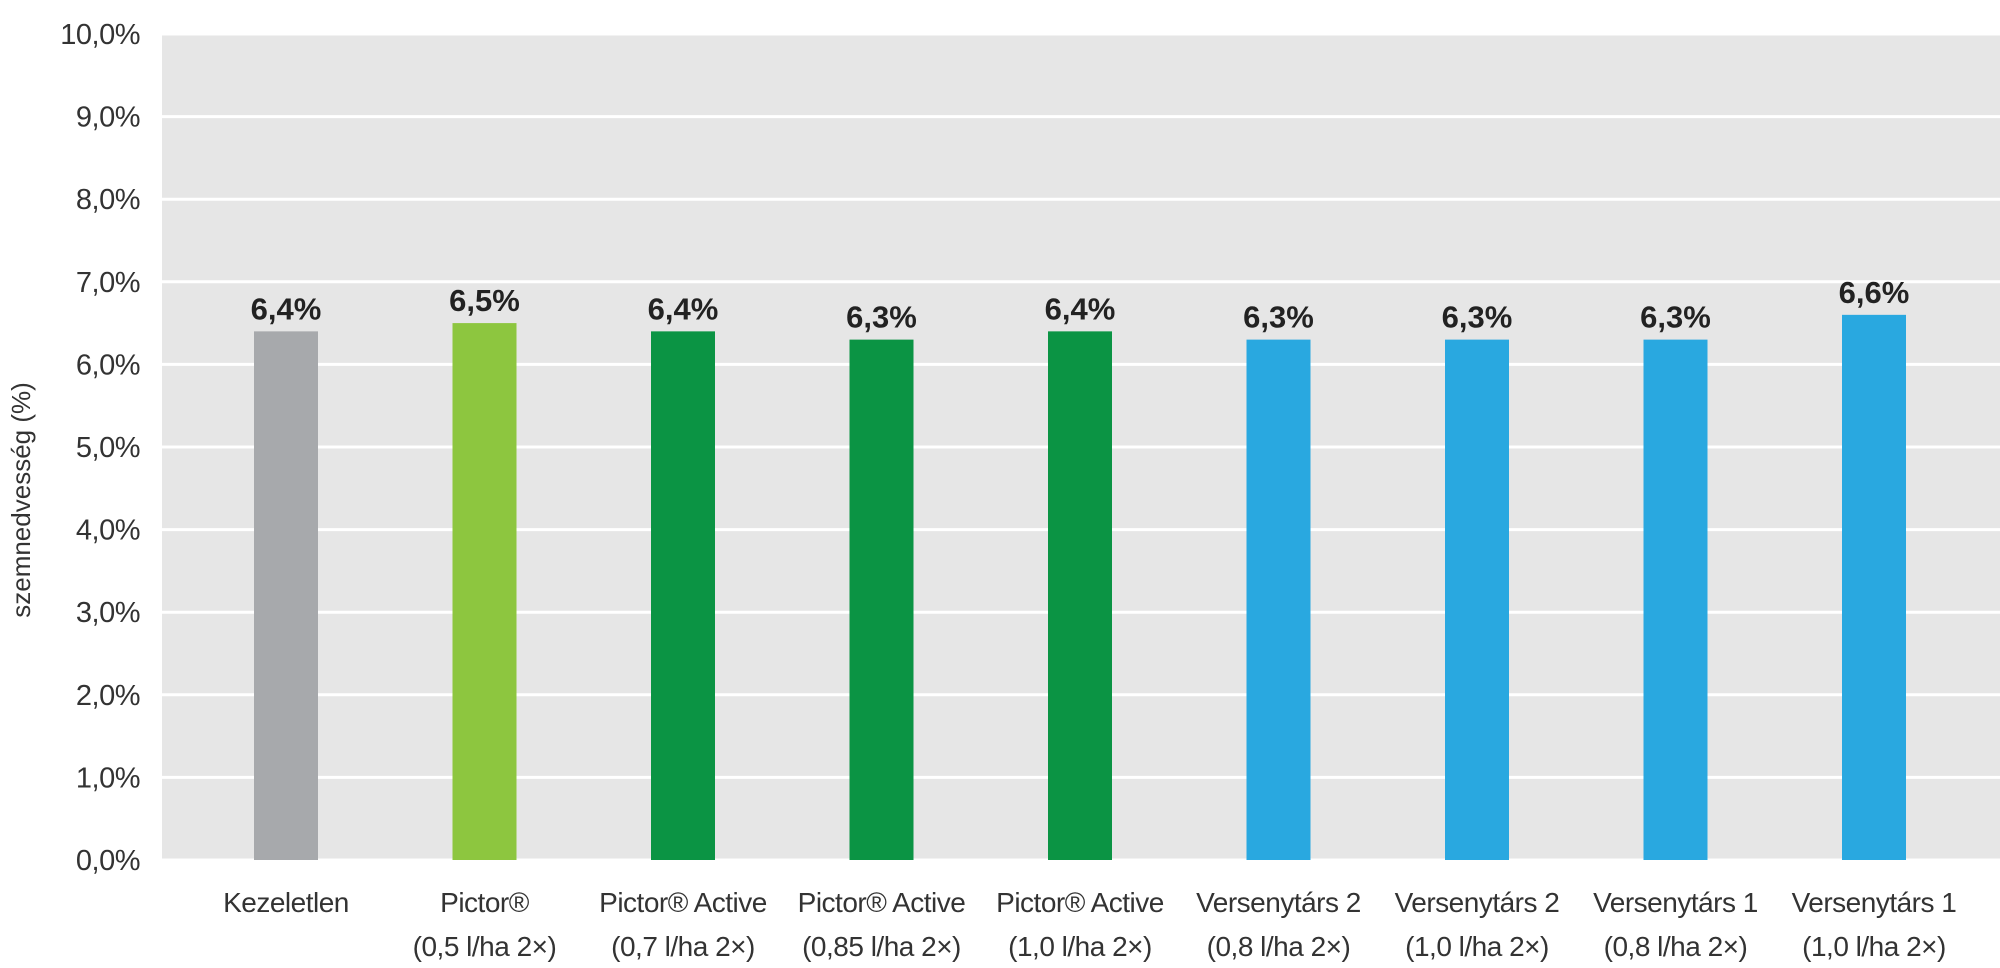  I want to click on y-tick-label: 2,0%, so click(108, 696).